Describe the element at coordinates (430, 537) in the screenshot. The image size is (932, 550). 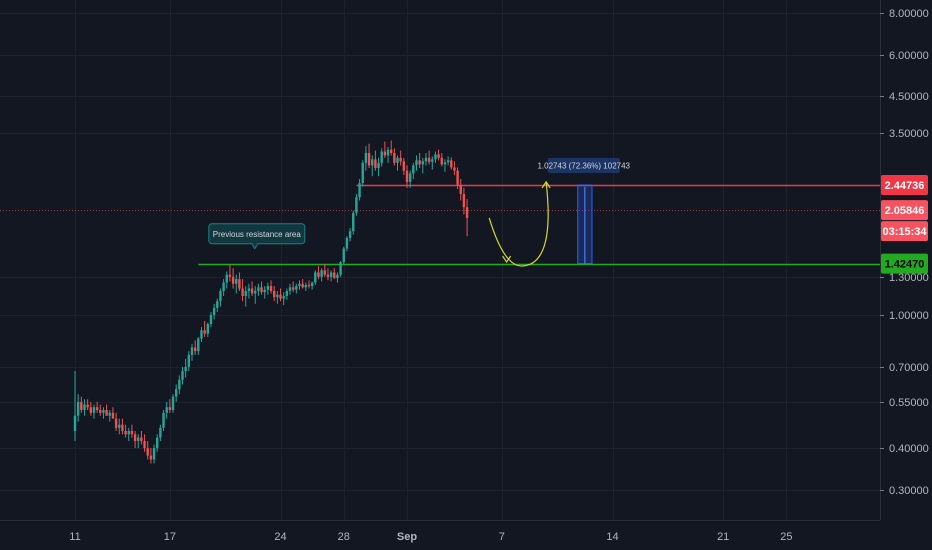
I see `time-axis: 11 17 24 28 Sep 7 14 21 25` at that location.